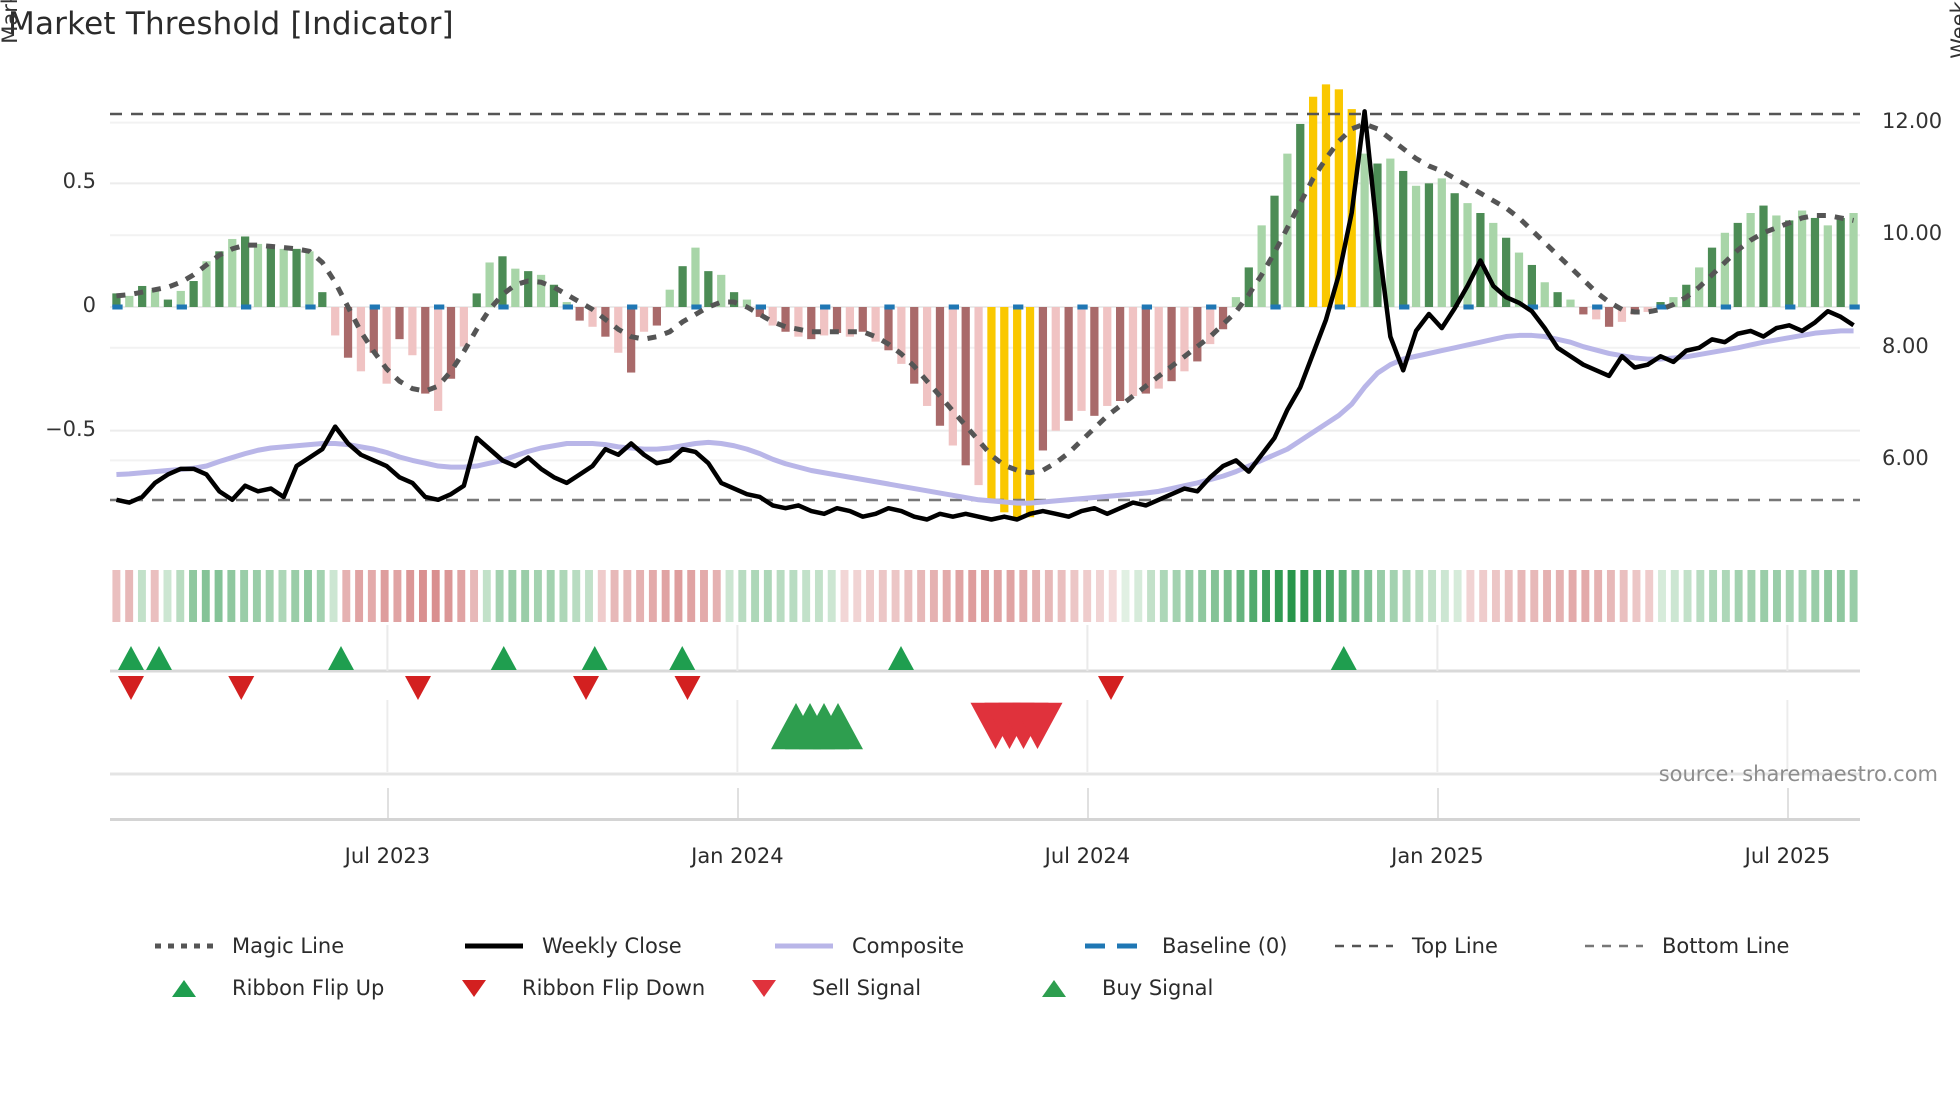 This screenshot has height=1102, width=1960. Describe the element at coordinates (612, 945) in the screenshot. I see `legend-item-label: Weekly Close` at that location.